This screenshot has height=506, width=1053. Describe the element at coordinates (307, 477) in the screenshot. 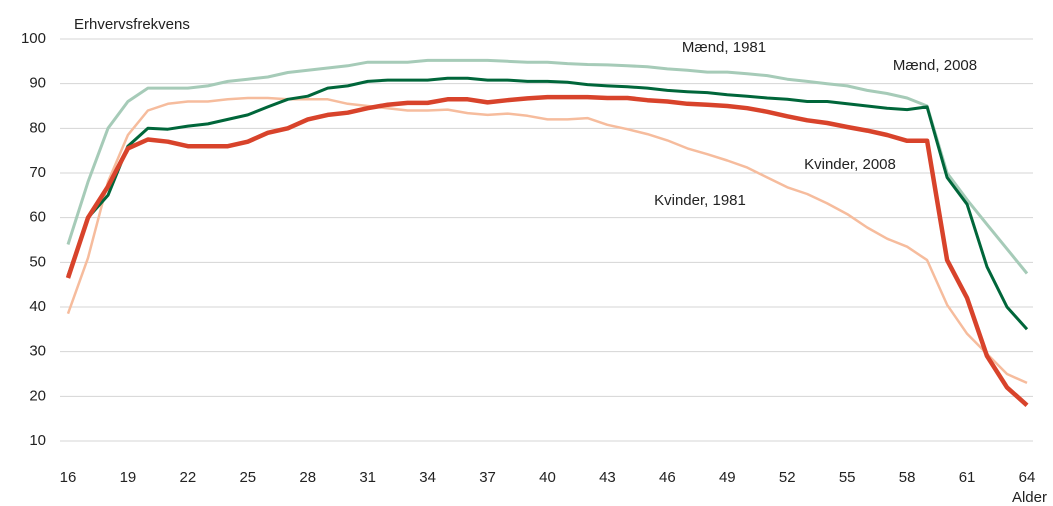

I see `x-tick-label: 28` at that location.